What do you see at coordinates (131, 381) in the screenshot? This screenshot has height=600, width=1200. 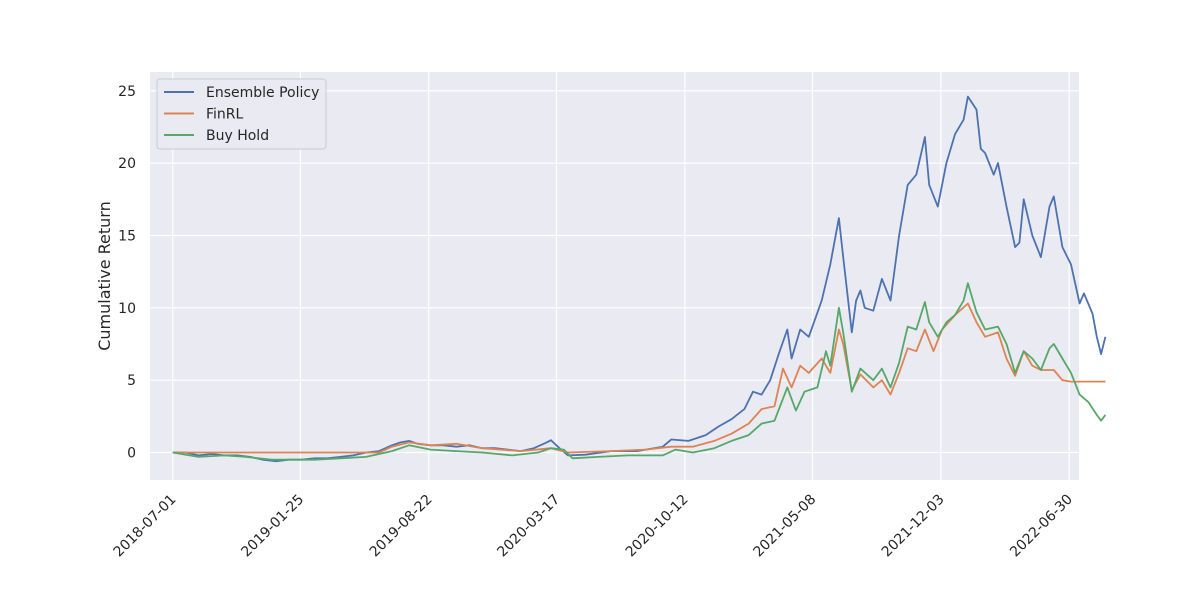 I see `y-tick-label: 5` at bounding box center [131, 381].